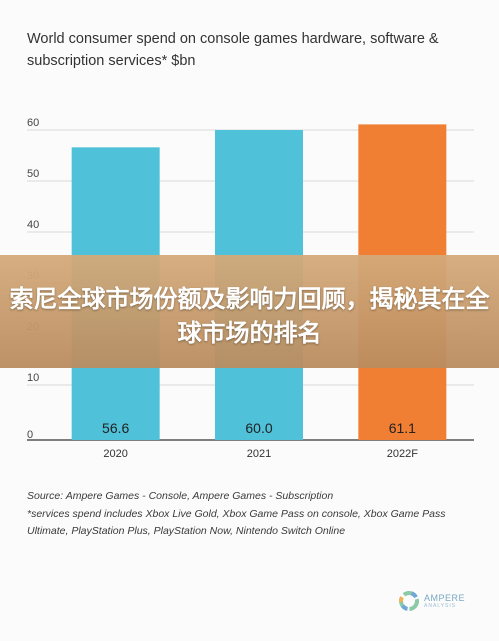 The height and width of the screenshot is (641, 499). What do you see at coordinates (259, 454) in the screenshot?
I see `x-tick-label: 2021` at bounding box center [259, 454].